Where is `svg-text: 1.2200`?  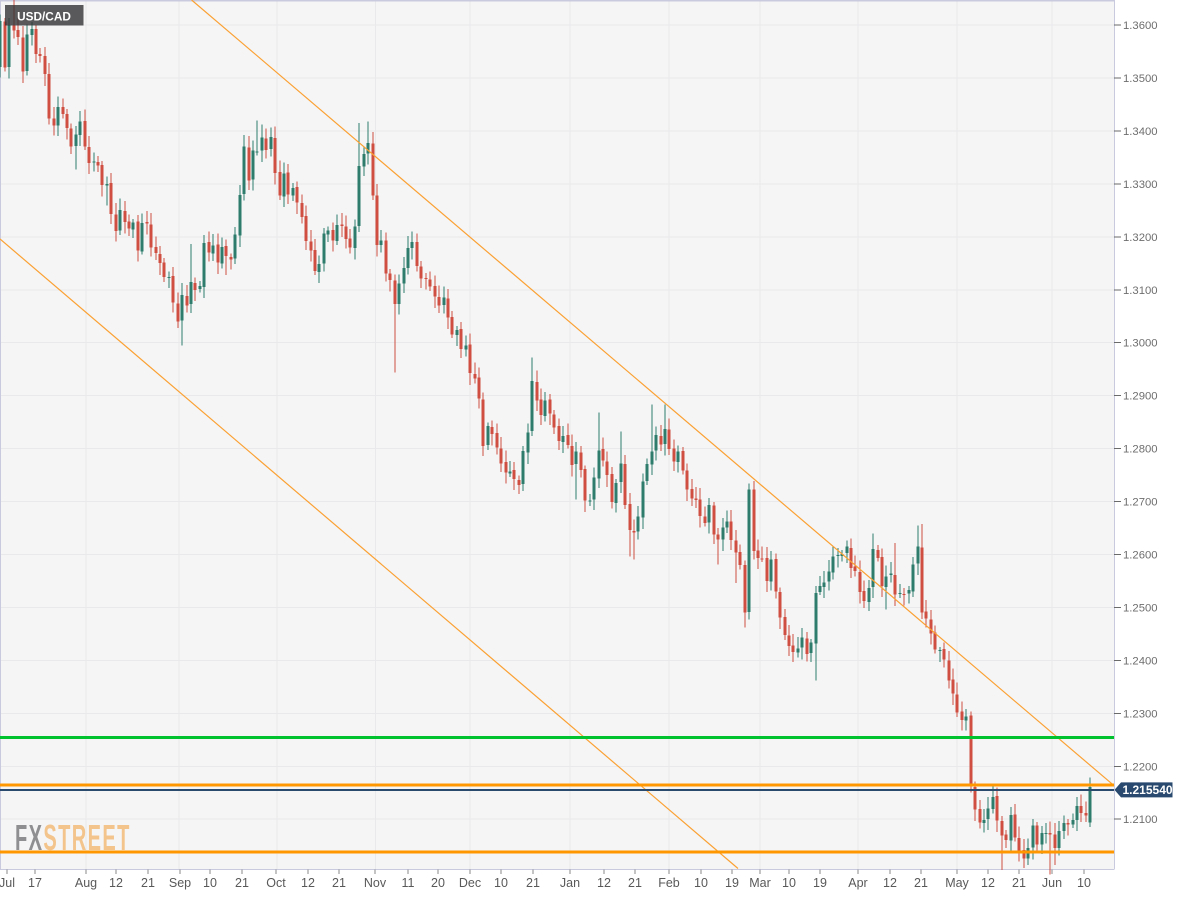
svg-text: 1.2200 is located at coordinates (1140, 767).